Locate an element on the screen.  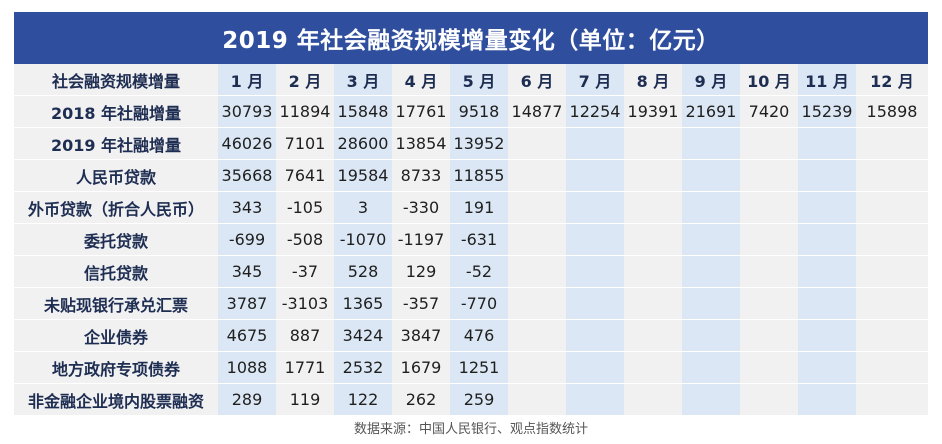
header-month: 9 月 is located at coordinates (711, 80).